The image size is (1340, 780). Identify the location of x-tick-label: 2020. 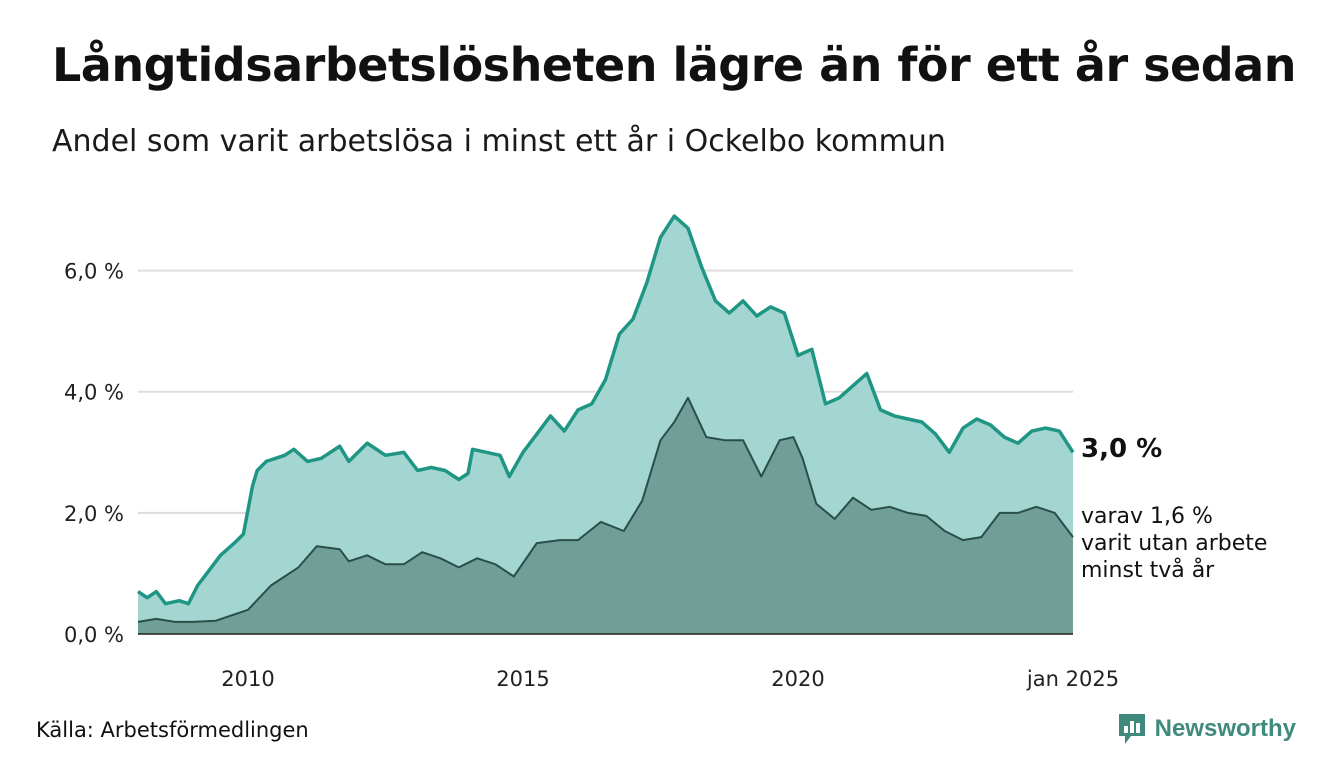
(797, 679).